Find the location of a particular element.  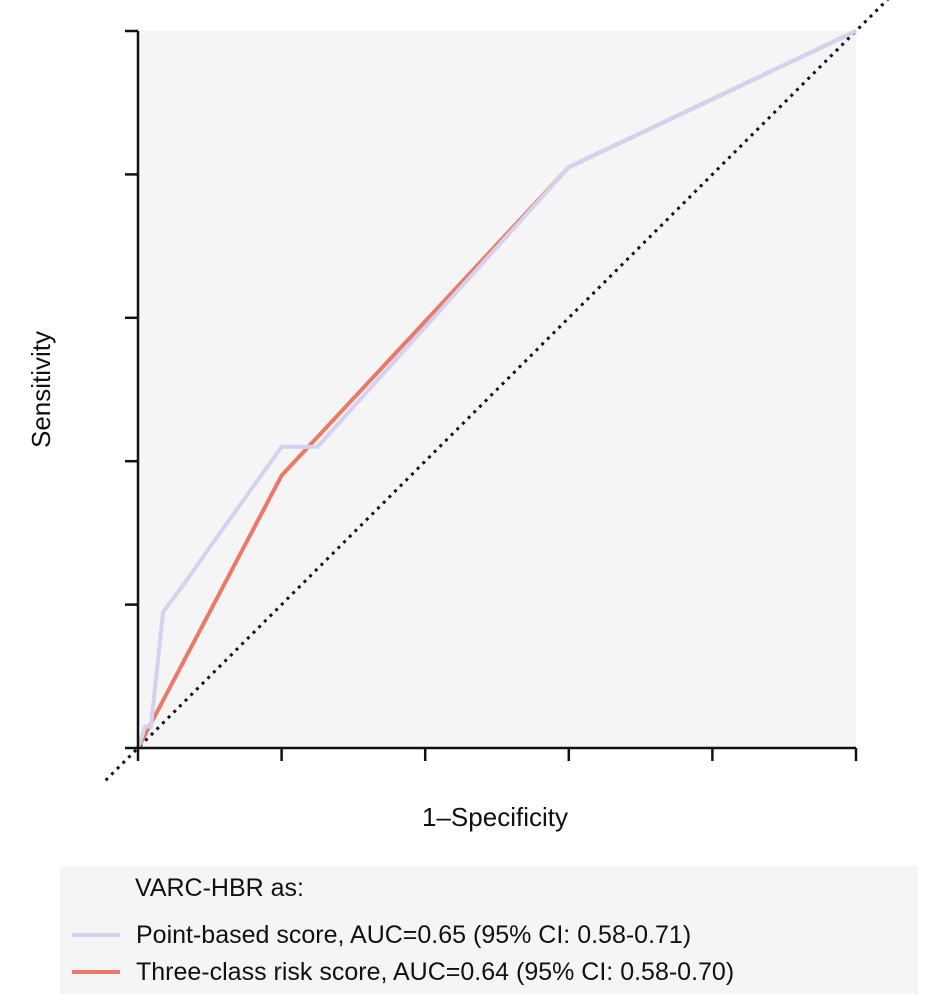

x-axis-title: 1–Specificity is located at coordinates (495, 817).